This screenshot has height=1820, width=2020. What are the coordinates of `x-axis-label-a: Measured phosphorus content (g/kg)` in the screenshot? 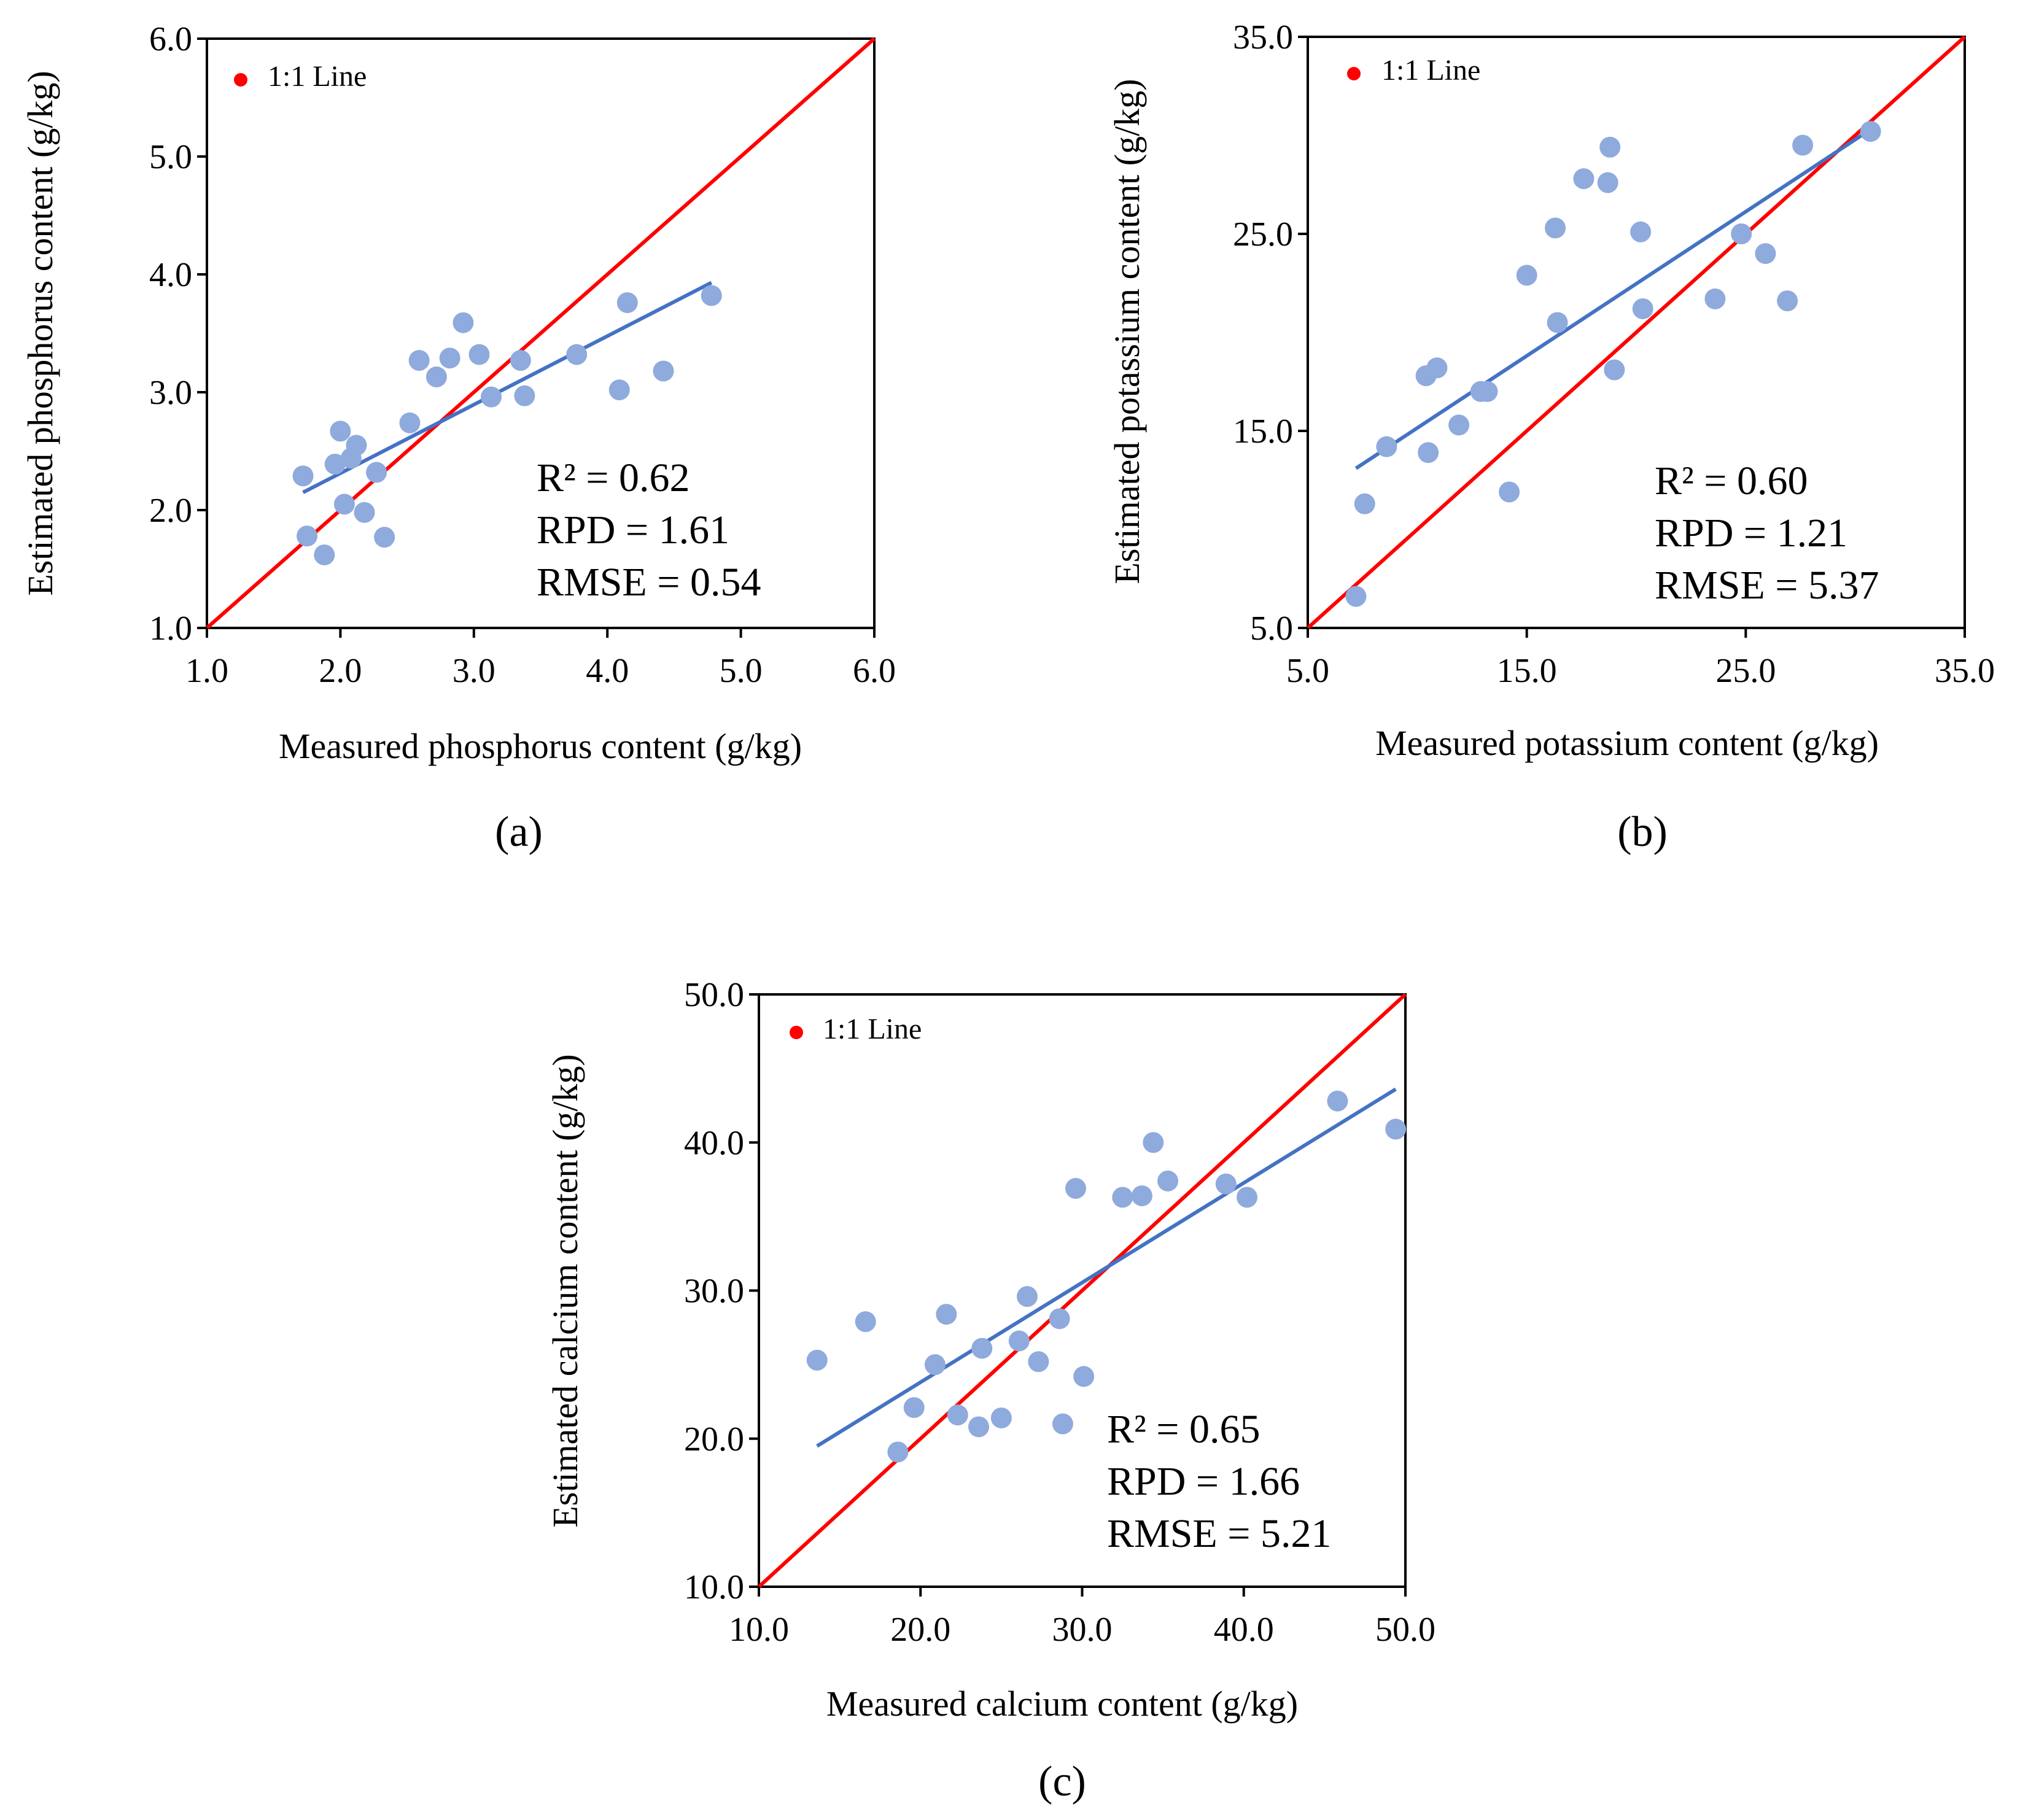 It's located at (540, 746).